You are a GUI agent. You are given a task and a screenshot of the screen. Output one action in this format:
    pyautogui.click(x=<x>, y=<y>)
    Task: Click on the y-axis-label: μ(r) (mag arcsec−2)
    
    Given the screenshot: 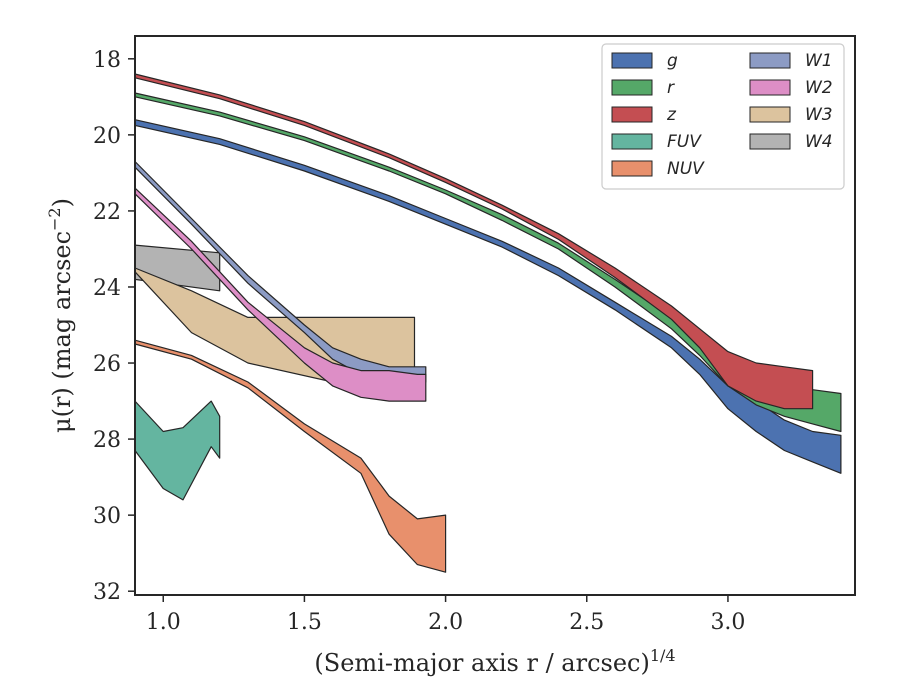 What is the action you would take?
    pyautogui.click(x=60, y=315)
    